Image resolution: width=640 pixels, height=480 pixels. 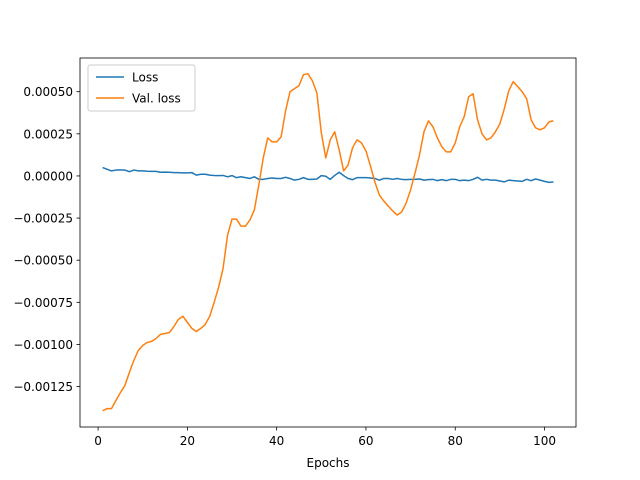 I want to click on x-tick-label: 20, so click(x=187, y=441).